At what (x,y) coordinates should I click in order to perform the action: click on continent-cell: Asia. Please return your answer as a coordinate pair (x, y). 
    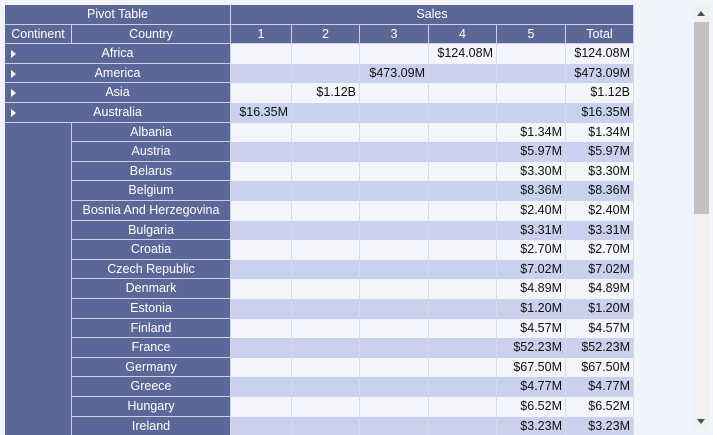
    Looking at the image, I should click on (118, 93).